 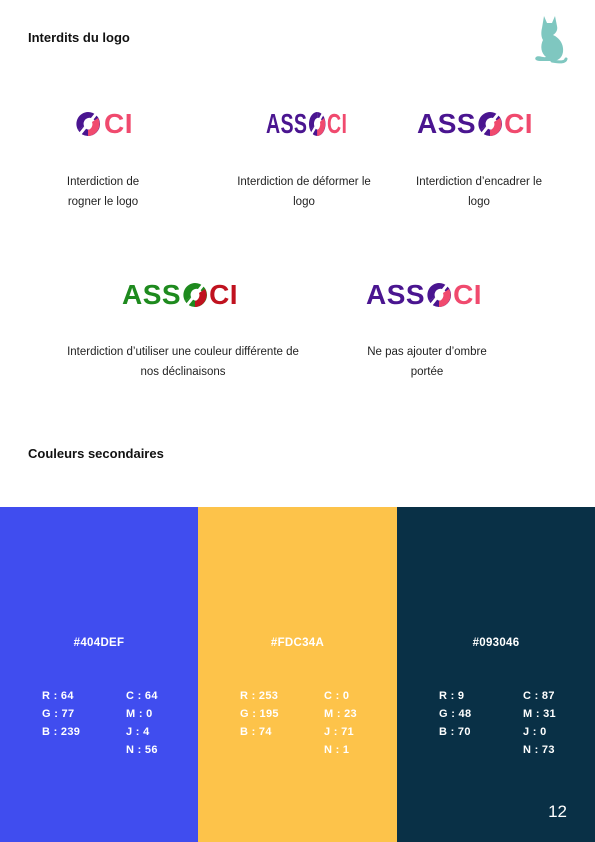 What do you see at coordinates (103, 202) in the screenshot?
I see `caption-line: rogner le logo` at bounding box center [103, 202].